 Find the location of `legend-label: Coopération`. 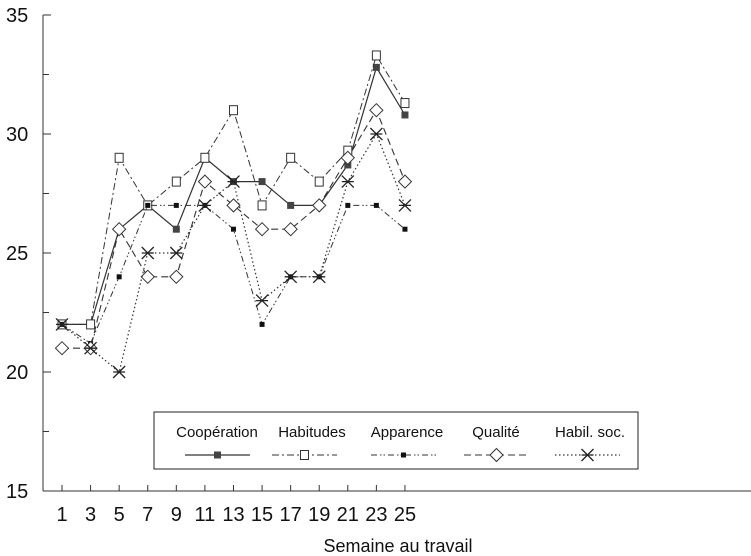

legend-label: Coopération is located at coordinates (217, 432).